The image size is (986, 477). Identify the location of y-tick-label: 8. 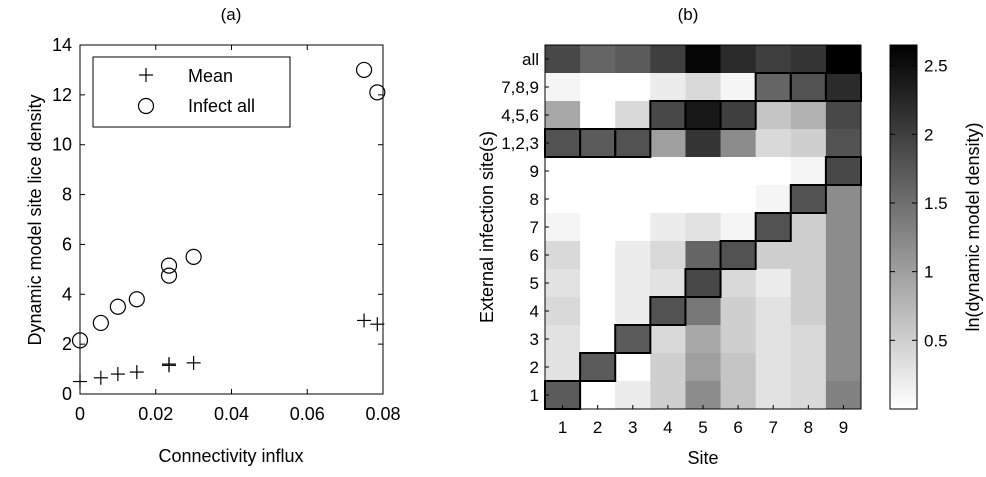
(67, 195).